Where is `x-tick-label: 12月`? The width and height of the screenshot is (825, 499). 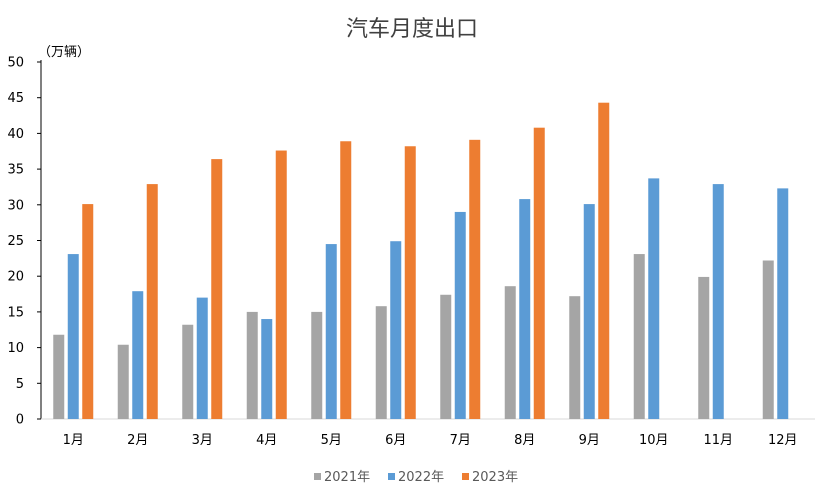
x-tick-label: 12月 is located at coordinates (783, 440).